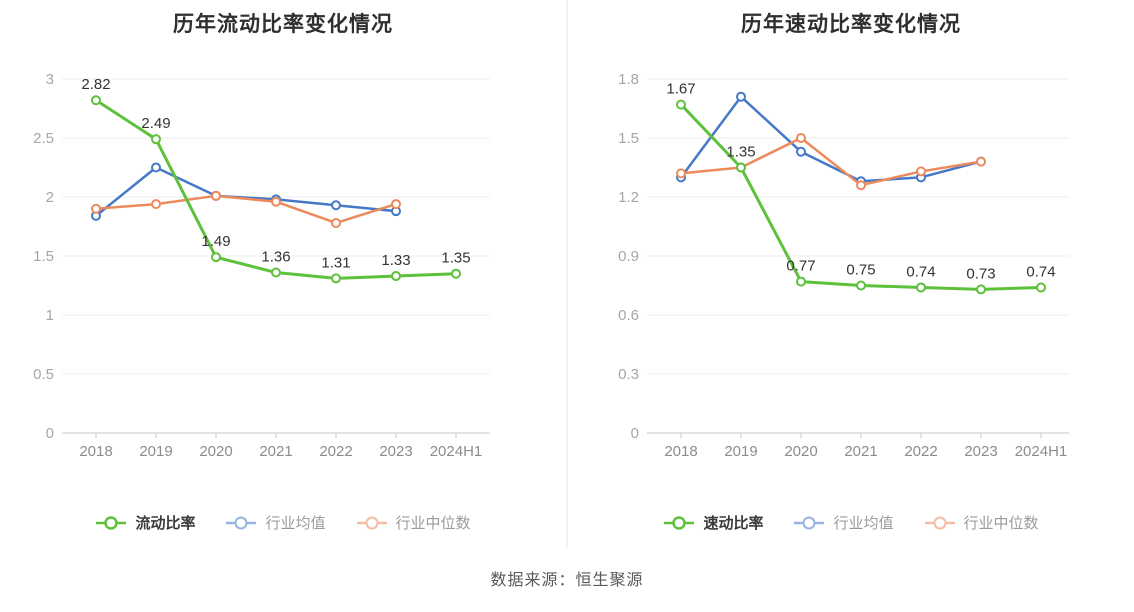 The image size is (1134, 612). What do you see at coordinates (50, 315) in the screenshot?
I see `svg-text: 1` at bounding box center [50, 315].